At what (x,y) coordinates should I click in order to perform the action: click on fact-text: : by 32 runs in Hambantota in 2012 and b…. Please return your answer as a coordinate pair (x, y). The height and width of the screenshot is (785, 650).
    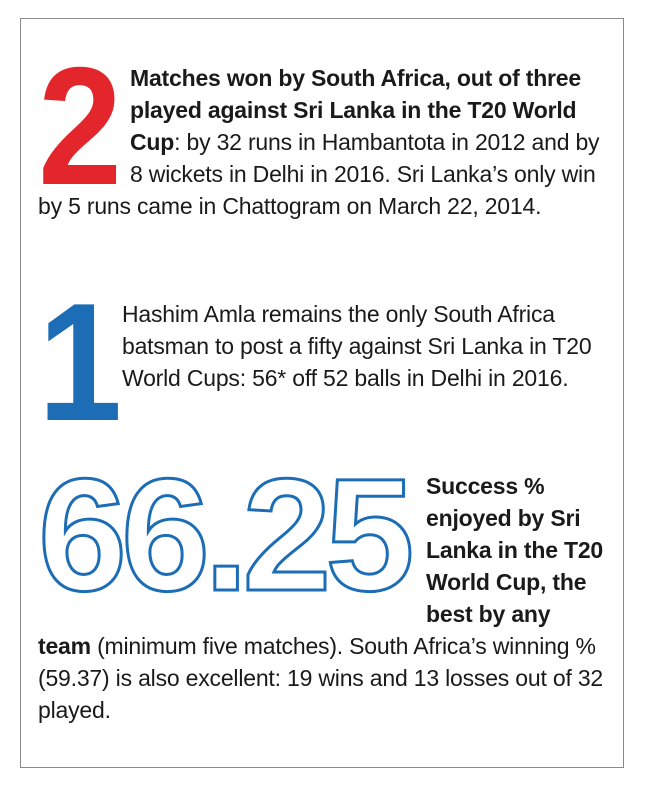
    Looking at the image, I should click on (319, 174).